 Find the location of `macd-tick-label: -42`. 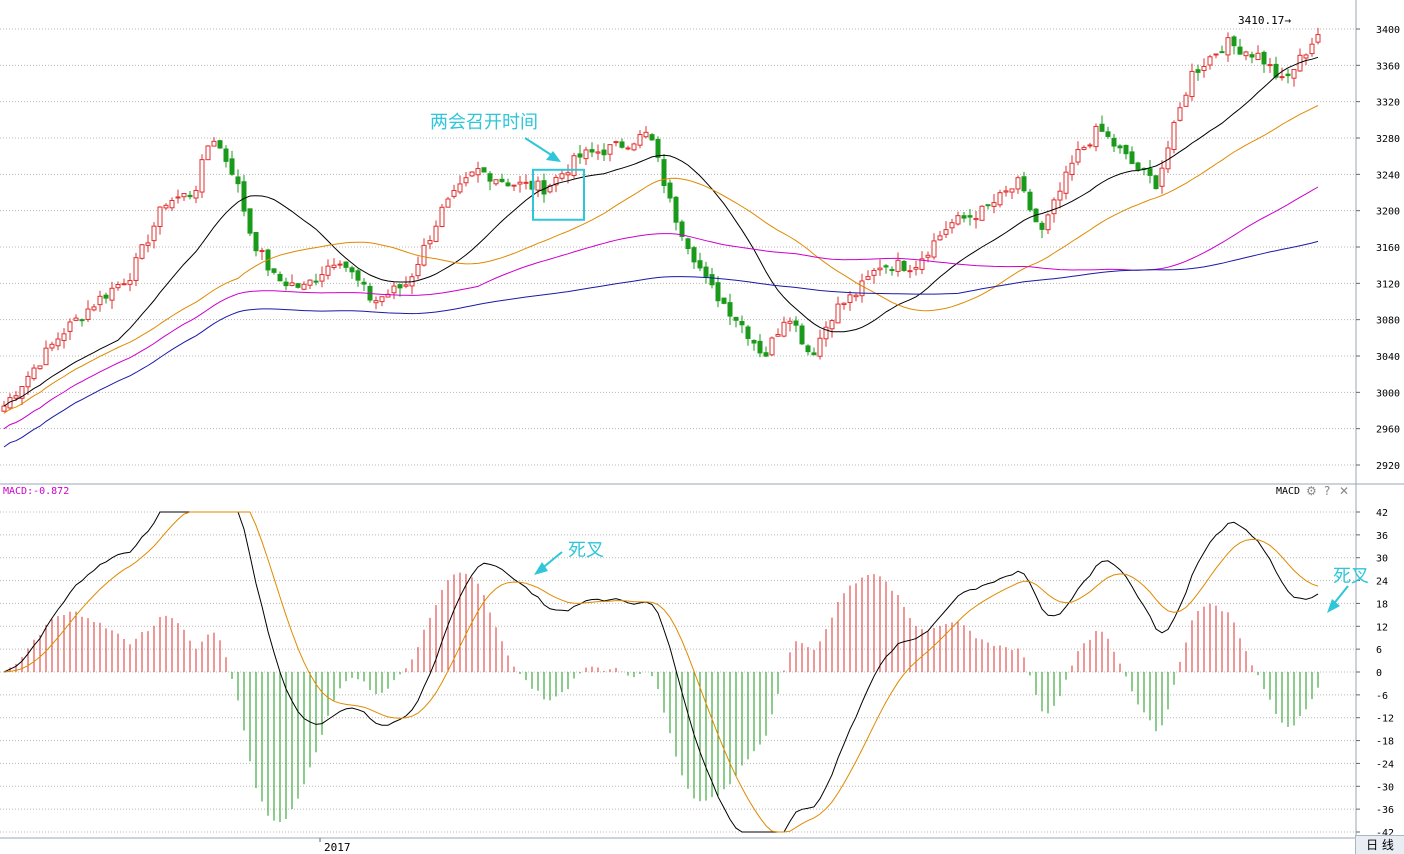

macd-tick-label: -42 is located at coordinates (1385, 833).